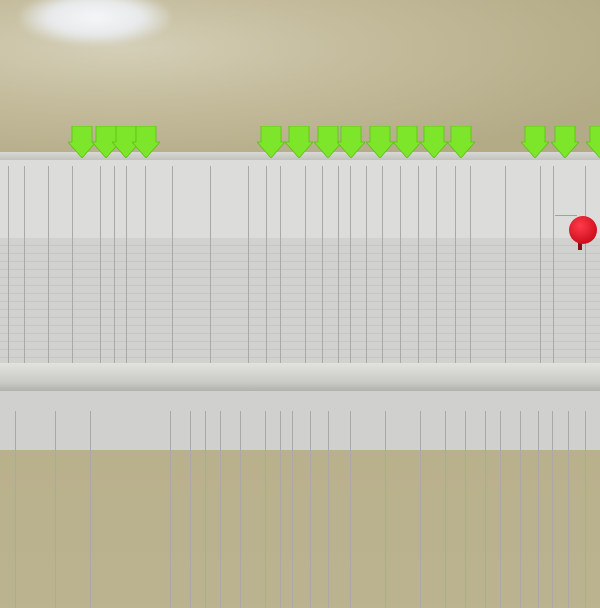  Describe the element at coordinates (95, 22) in the screenshot. I see `light-glare` at that location.